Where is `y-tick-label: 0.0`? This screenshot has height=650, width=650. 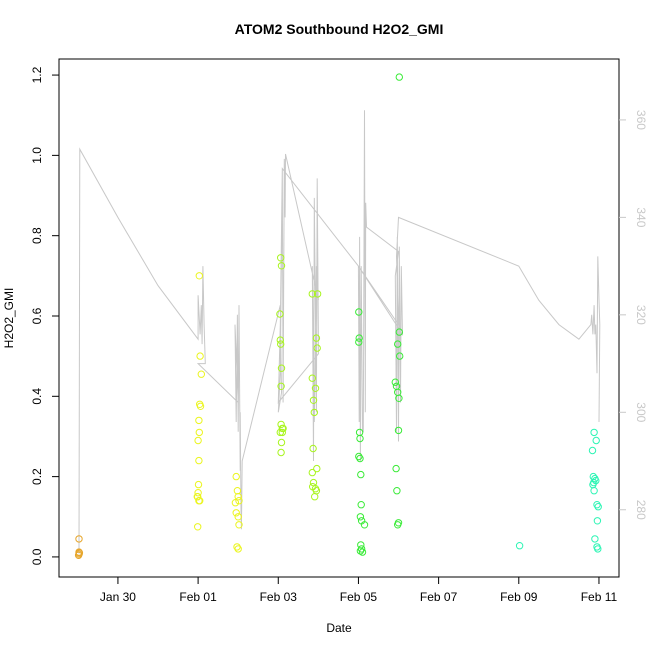
y-tick-label: 0.0 is located at coordinates (37, 556).